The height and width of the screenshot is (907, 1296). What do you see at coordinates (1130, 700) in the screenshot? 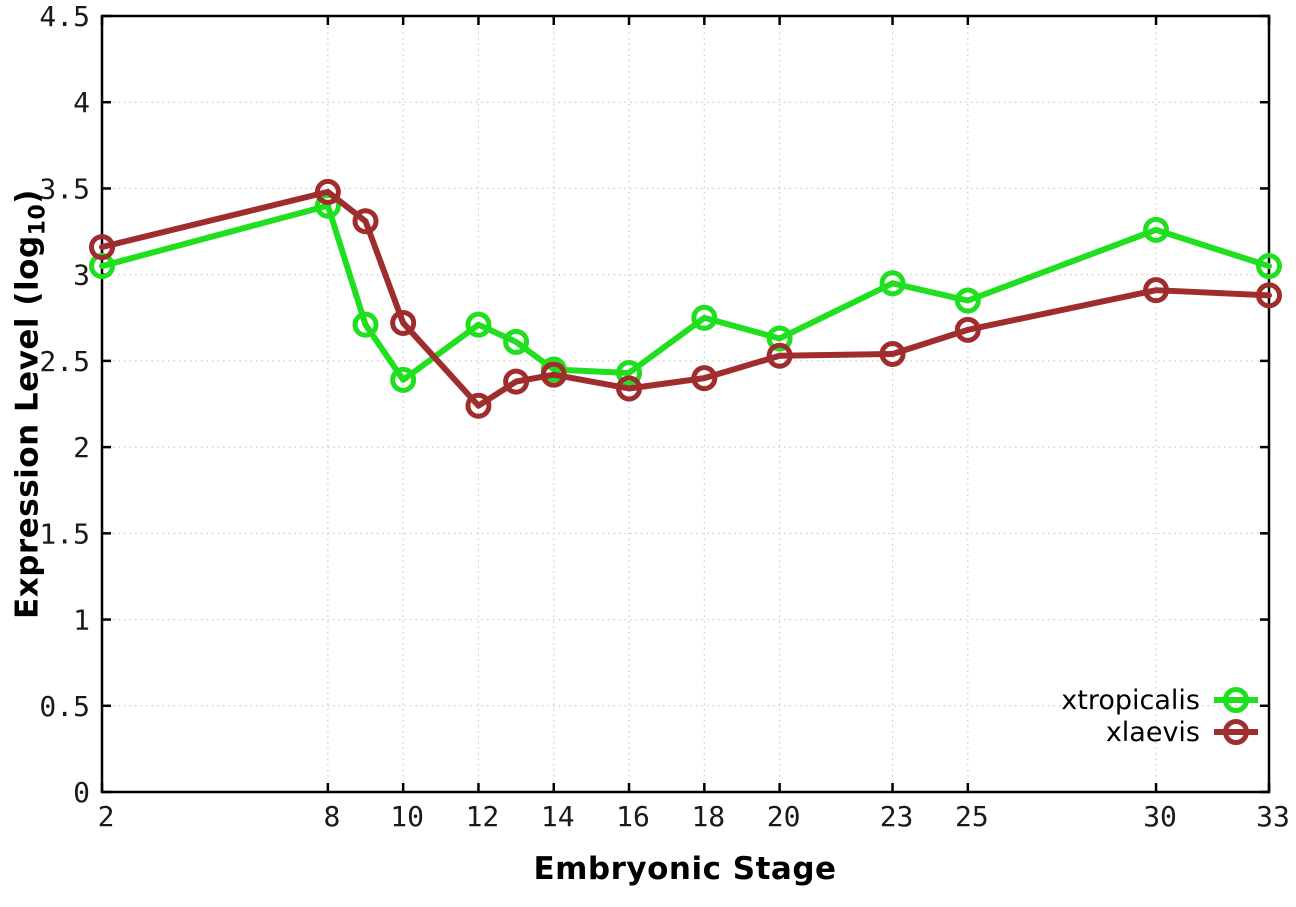
I see `legend-label-xtropicalis: xtropicalis` at bounding box center [1130, 700].